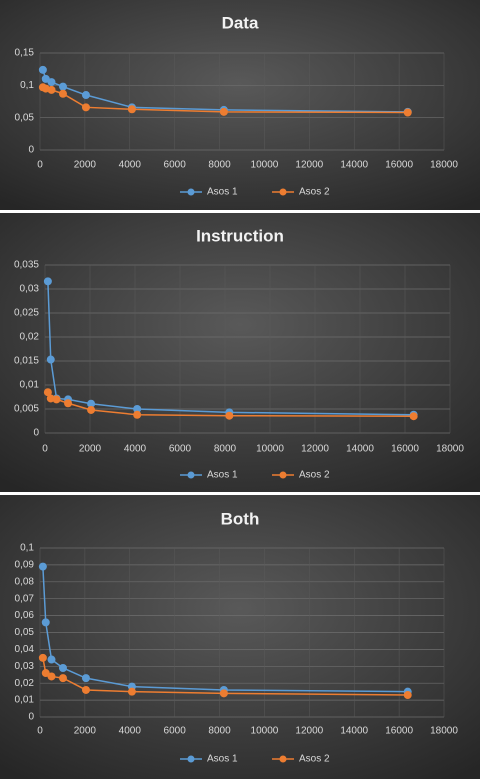 This screenshot has width=480, height=779. I want to click on y-tick-label: 0,025, so click(26, 313).